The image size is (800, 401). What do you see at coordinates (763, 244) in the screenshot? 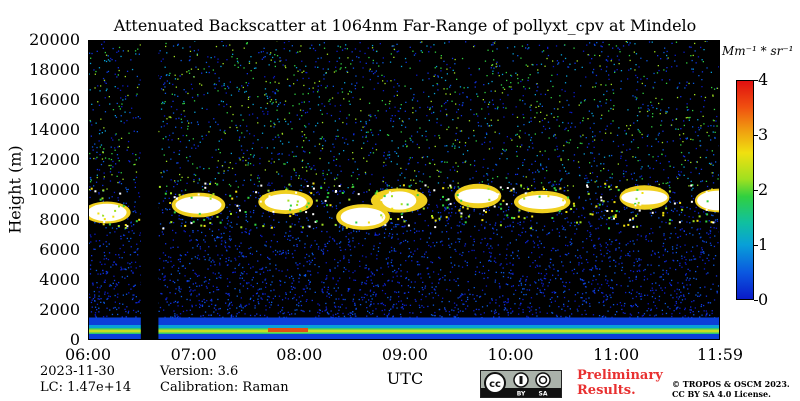
I see `colorbar-tick-label: 1` at bounding box center [763, 244].